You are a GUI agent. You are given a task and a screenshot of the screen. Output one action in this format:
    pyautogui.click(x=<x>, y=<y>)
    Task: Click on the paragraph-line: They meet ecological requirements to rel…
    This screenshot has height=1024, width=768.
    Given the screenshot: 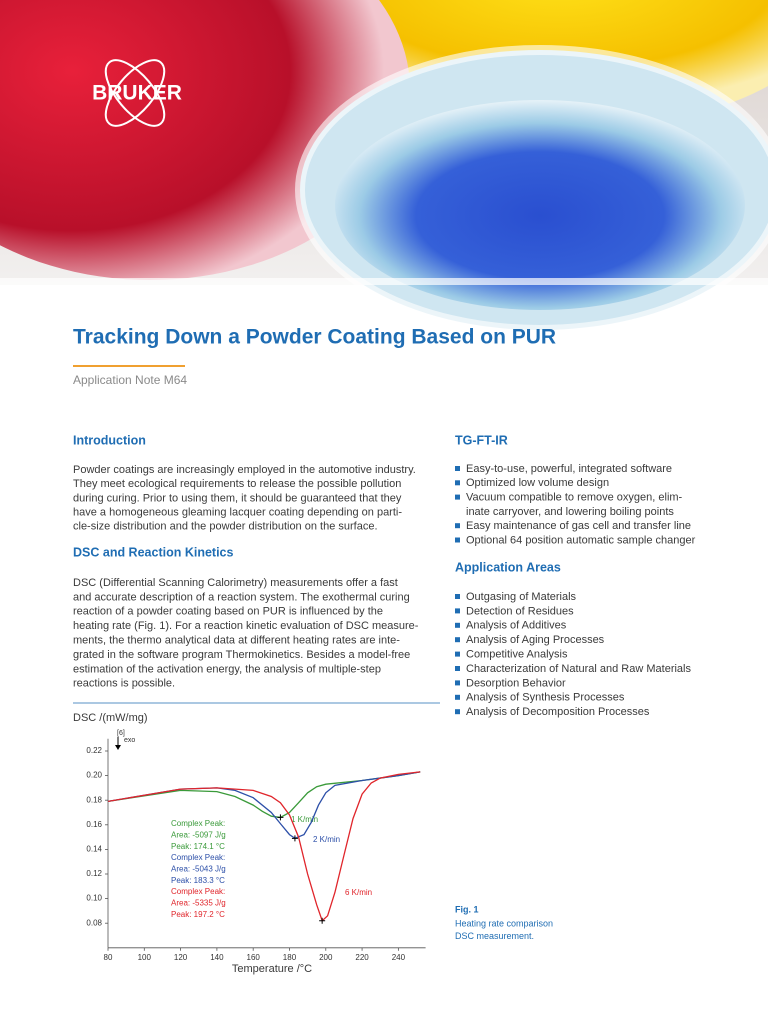 What is the action you would take?
    pyautogui.click(x=237, y=484)
    